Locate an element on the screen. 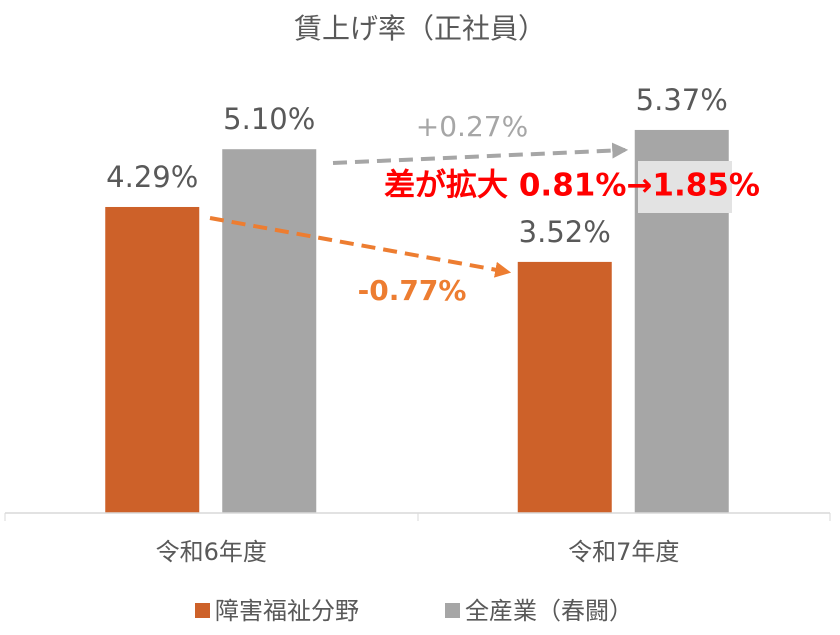 The image size is (840, 635). x-tick-label: 令和7年度 is located at coordinates (623, 552).